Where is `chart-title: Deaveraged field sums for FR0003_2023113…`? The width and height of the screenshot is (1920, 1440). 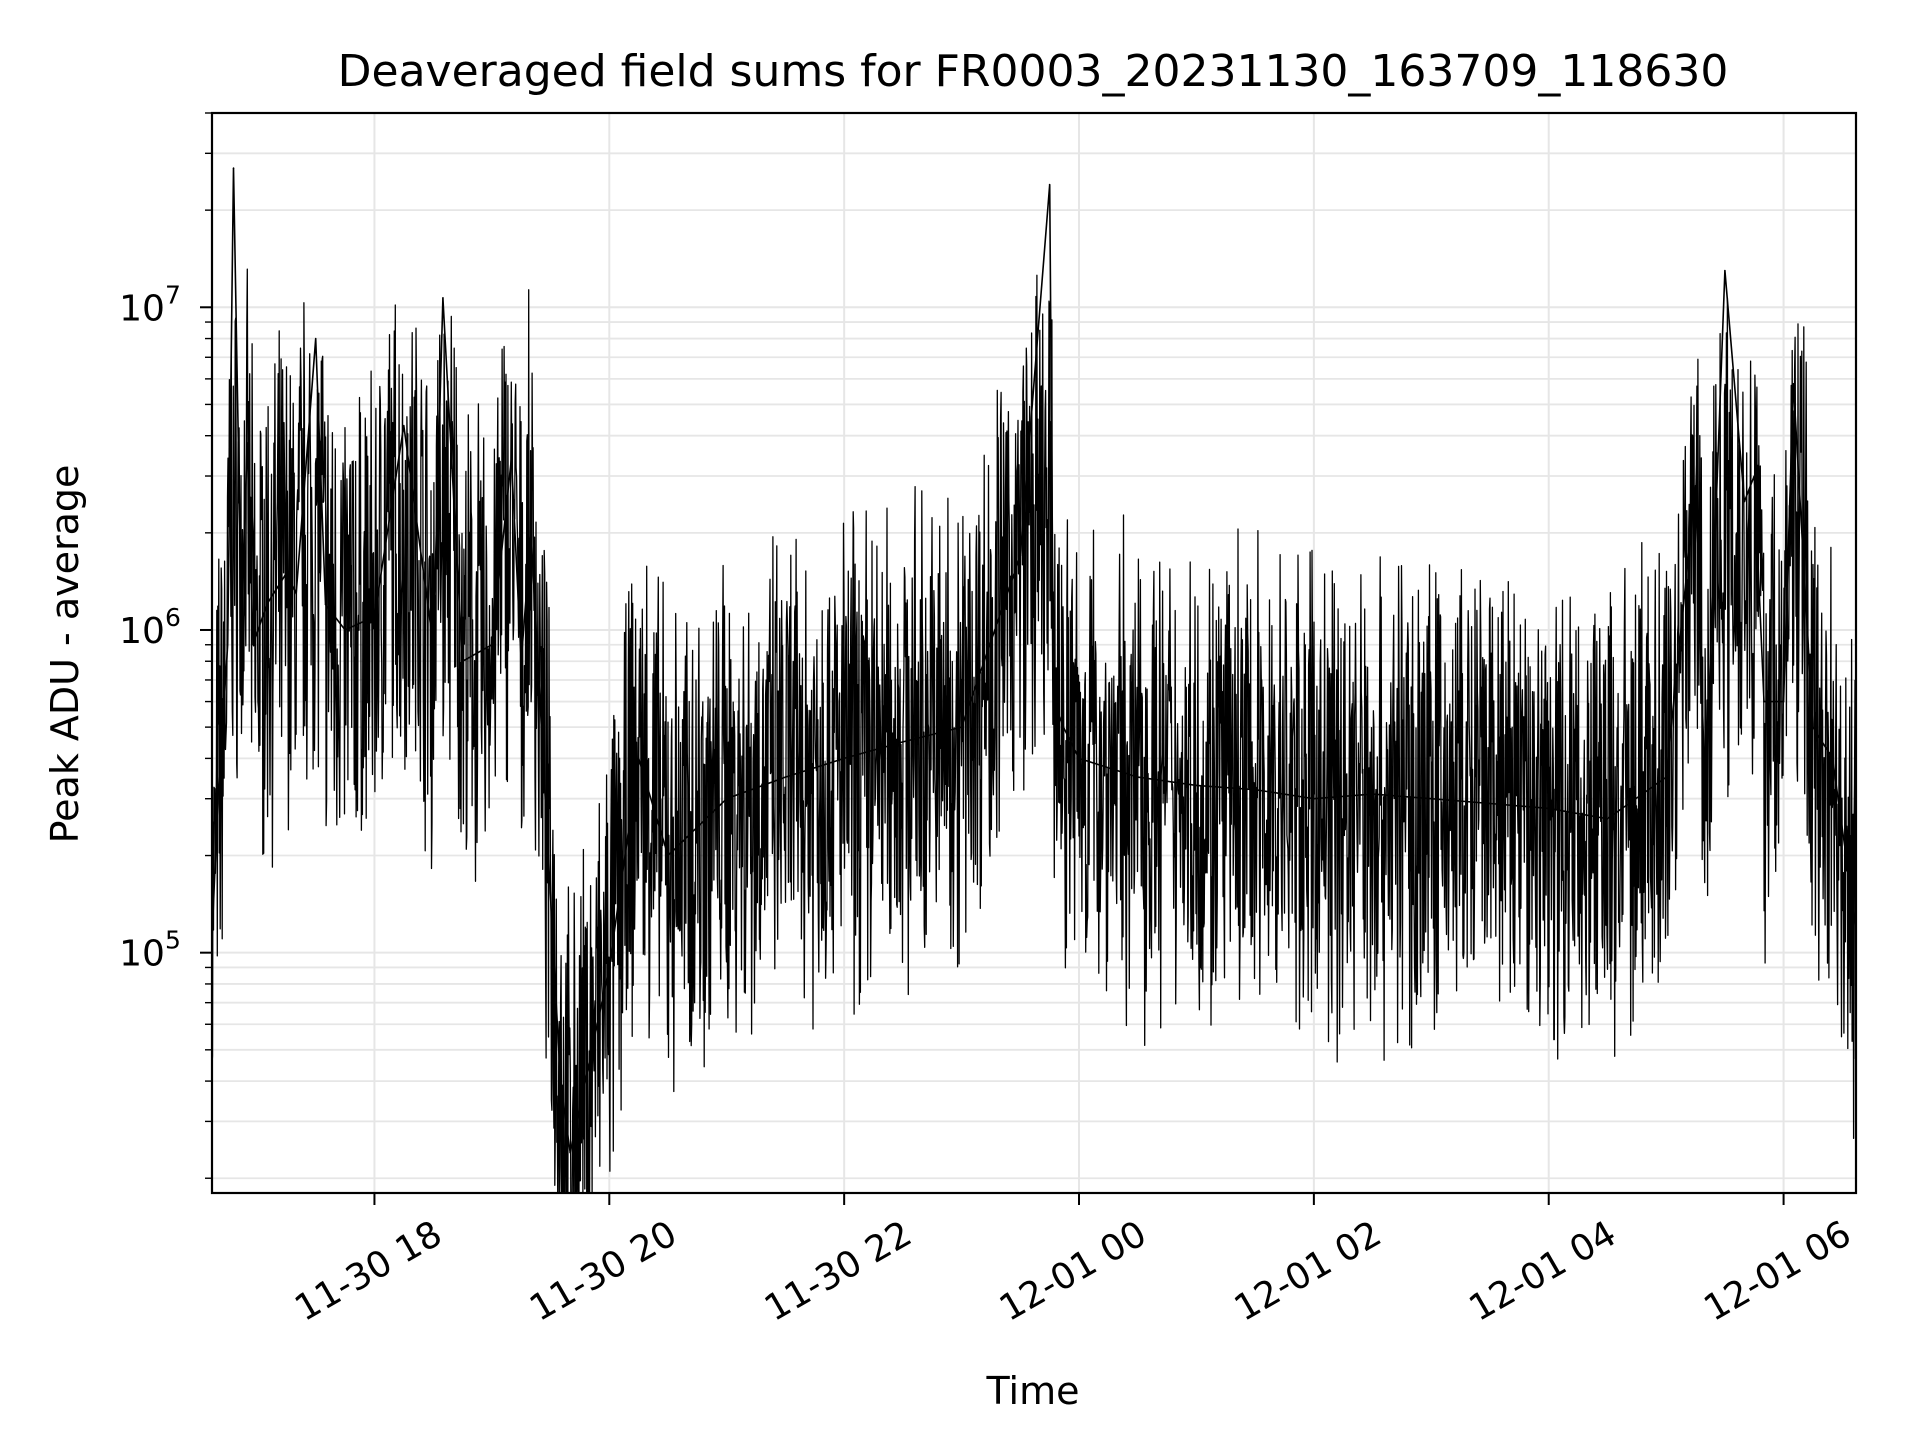 chart-title: Deaveraged field sums for FR0003_2023113… is located at coordinates (1033, 71).